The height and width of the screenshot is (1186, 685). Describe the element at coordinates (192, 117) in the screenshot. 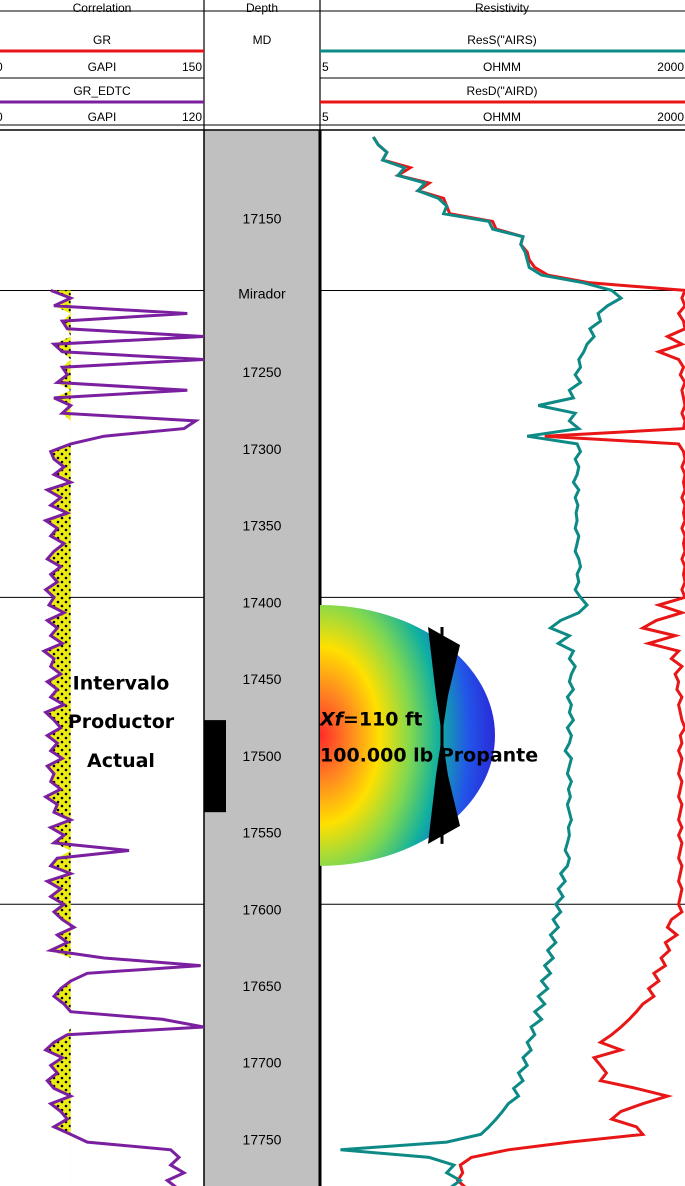

I see `gr-edtc-scale-max: 120` at that location.